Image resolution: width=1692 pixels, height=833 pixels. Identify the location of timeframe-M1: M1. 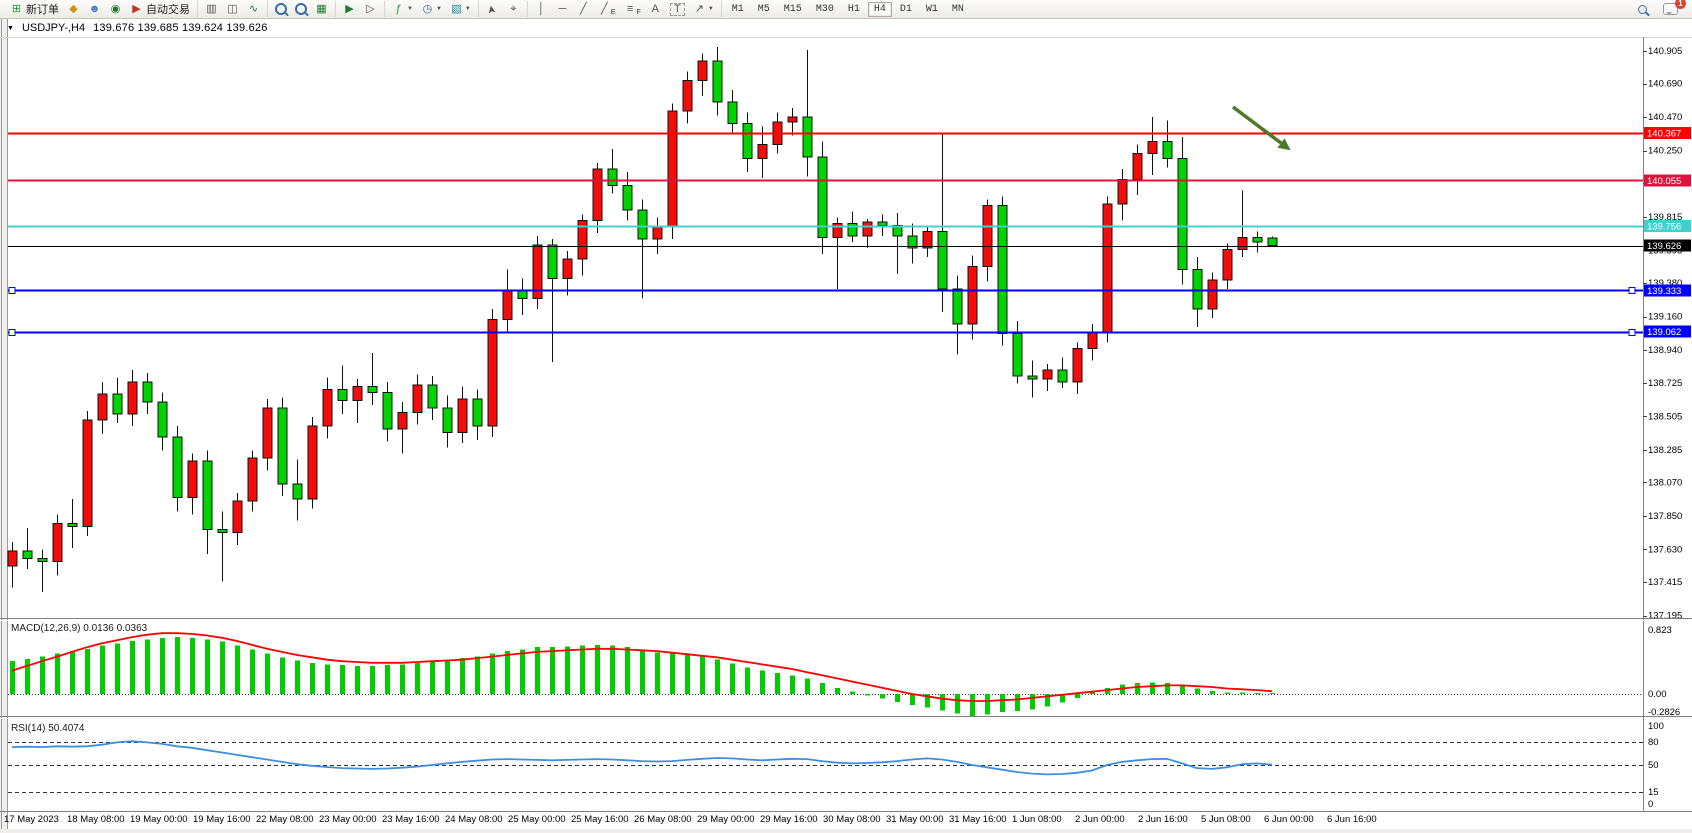
(738, 9).